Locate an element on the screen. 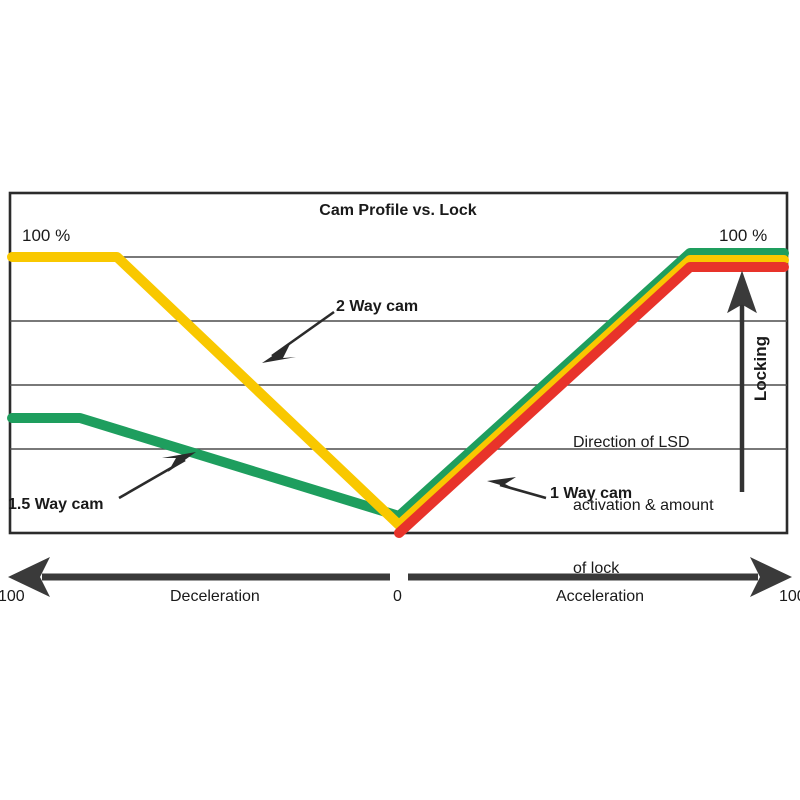 Image resolution: width=800 pixels, height=800 pixels. axis-label-acceleration: Acceleration is located at coordinates (600, 596).